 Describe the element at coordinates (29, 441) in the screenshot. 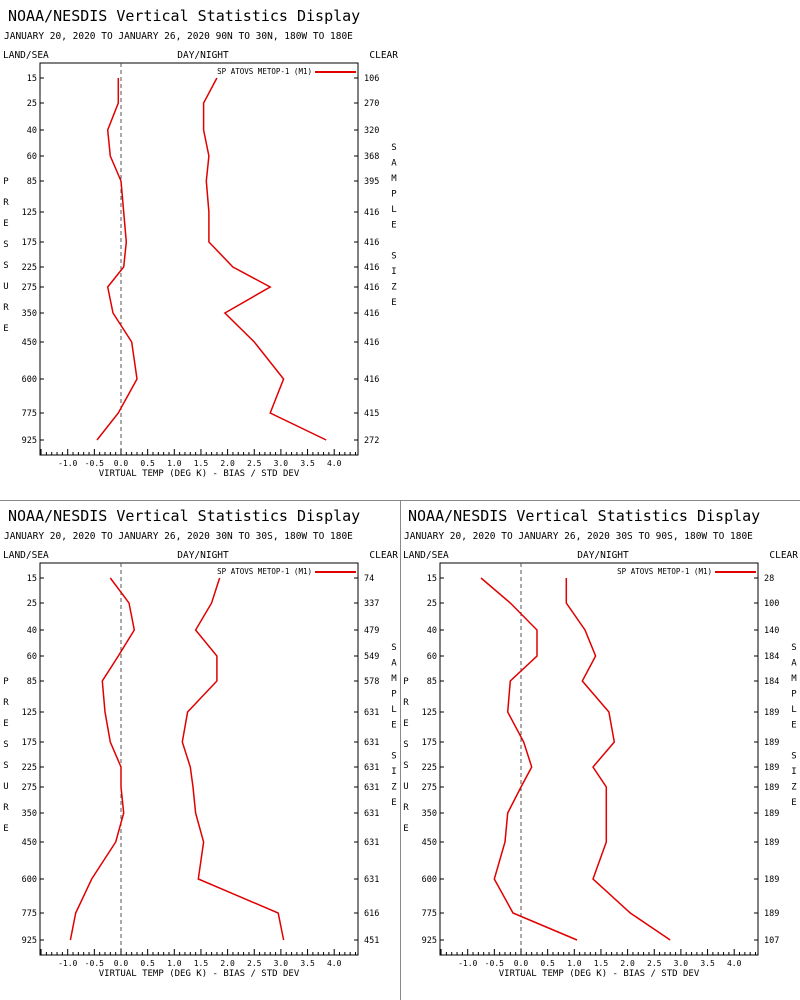

I see `pressure-level-label: 925` at that location.